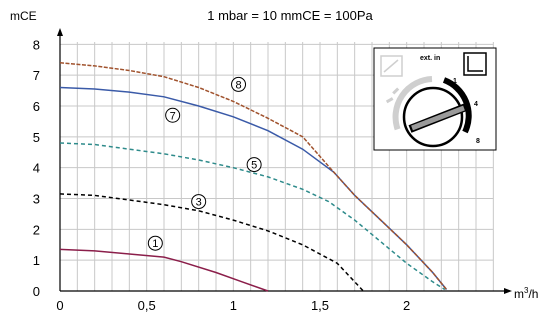 This screenshot has height=321, width=544. I want to click on dial-label-8: 8, so click(478, 141).